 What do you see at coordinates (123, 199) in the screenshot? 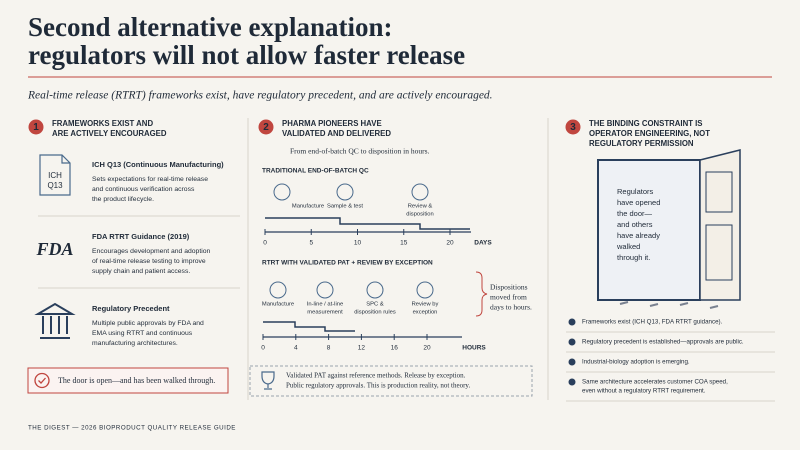
I see `item-text: the product lifecycle.` at bounding box center [123, 199].